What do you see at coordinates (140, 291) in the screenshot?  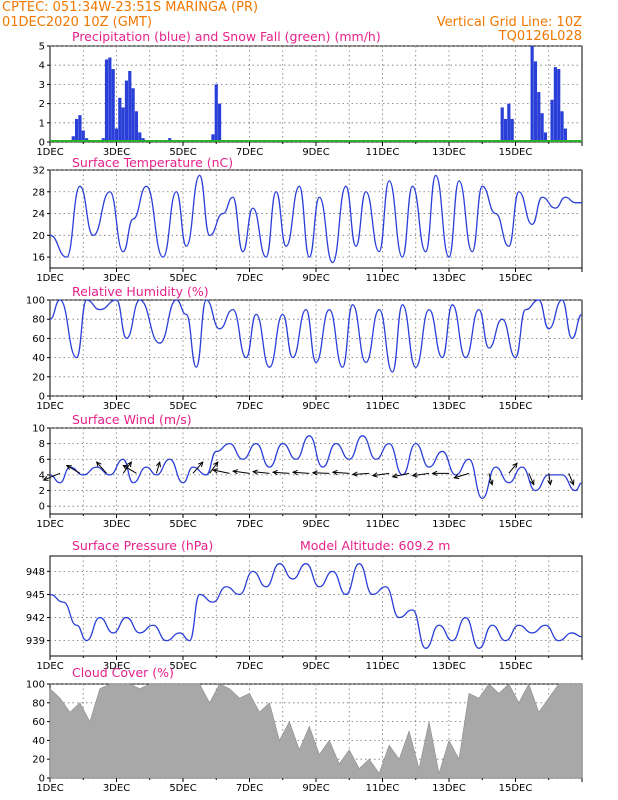 I see `panel-title: Relative Humidity (%)` at bounding box center [140, 291].